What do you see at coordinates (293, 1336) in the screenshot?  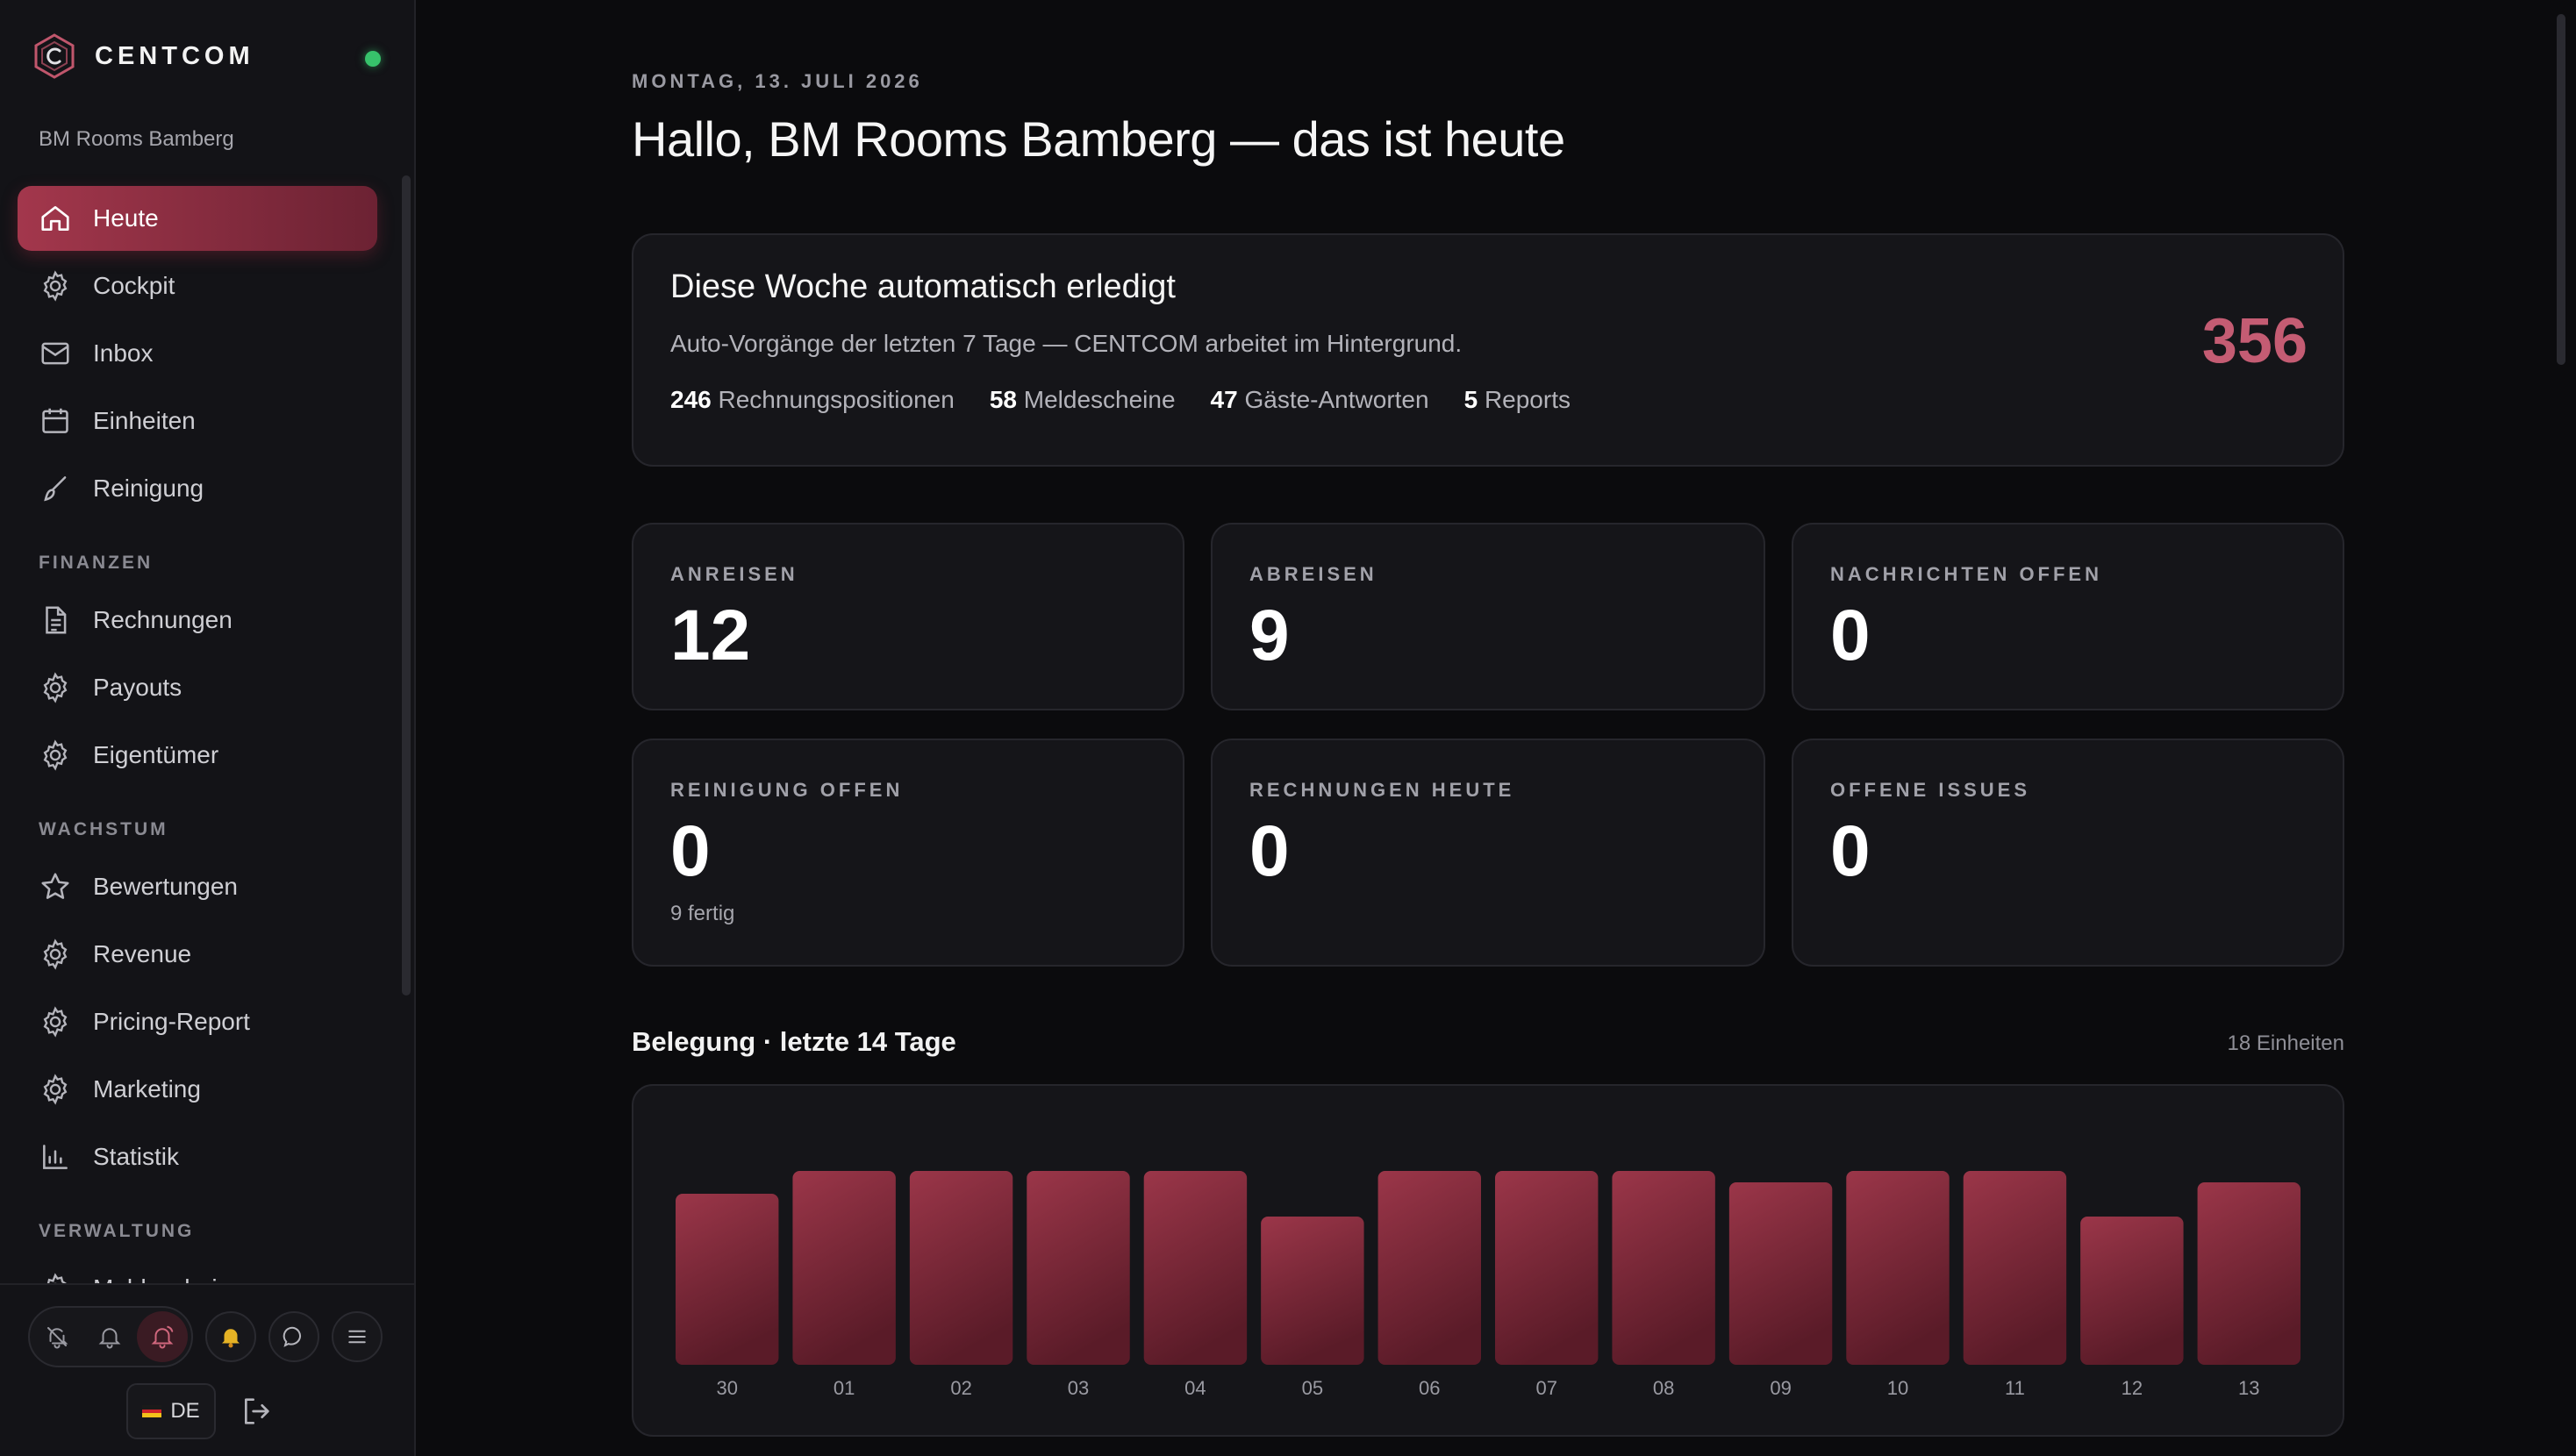 I see `chat-button` at bounding box center [293, 1336].